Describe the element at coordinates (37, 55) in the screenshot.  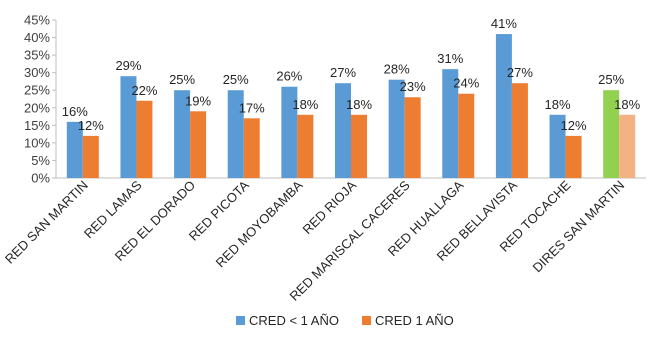
I see `y-tick-label: 35%` at that location.